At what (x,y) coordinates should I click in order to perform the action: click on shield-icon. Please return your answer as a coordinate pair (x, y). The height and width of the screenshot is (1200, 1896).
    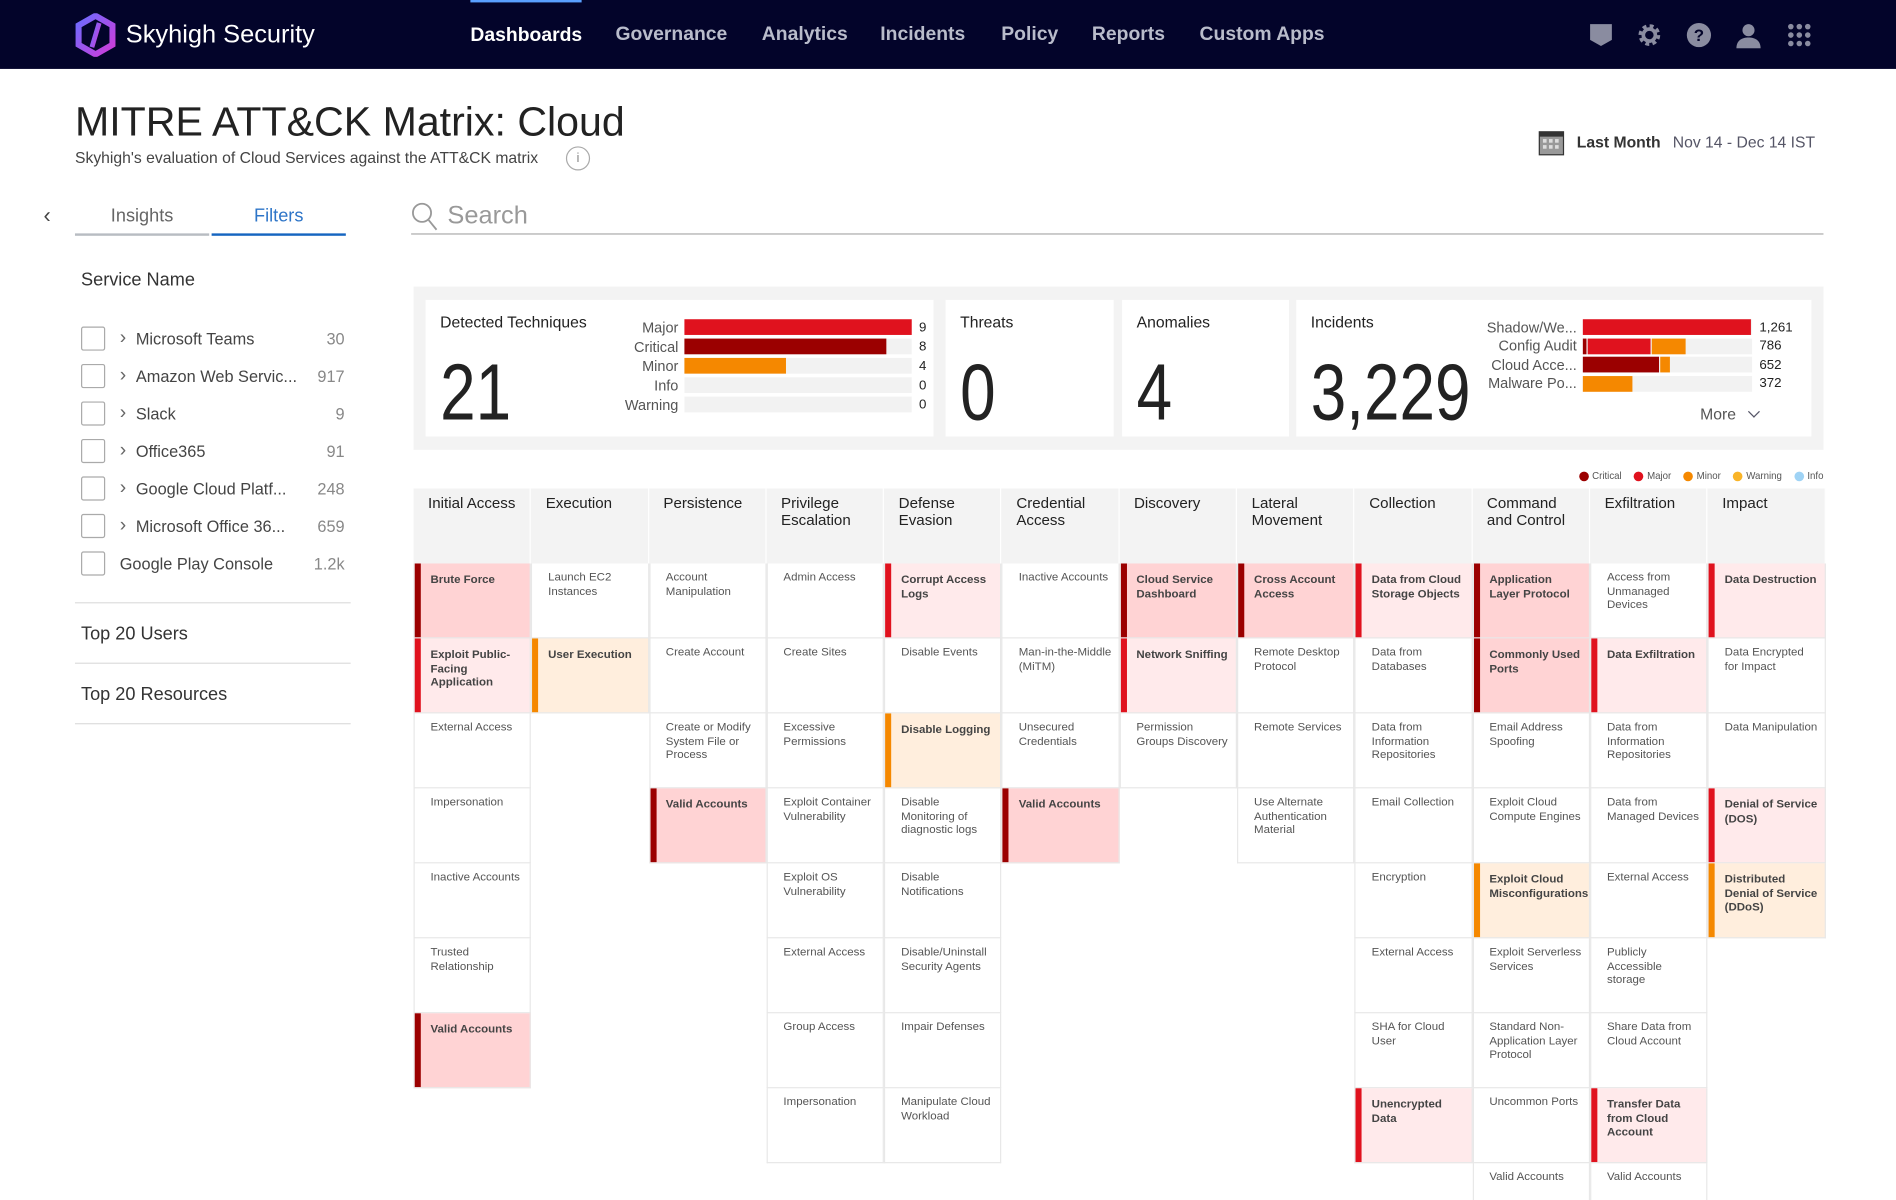
    Looking at the image, I should click on (1601, 35).